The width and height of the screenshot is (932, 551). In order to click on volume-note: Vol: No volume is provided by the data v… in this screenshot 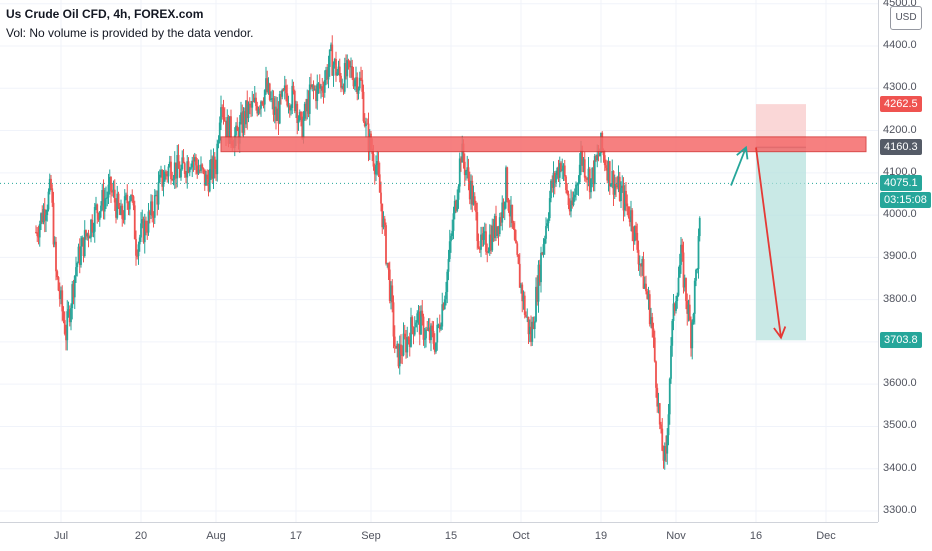, I will do `click(130, 33)`.